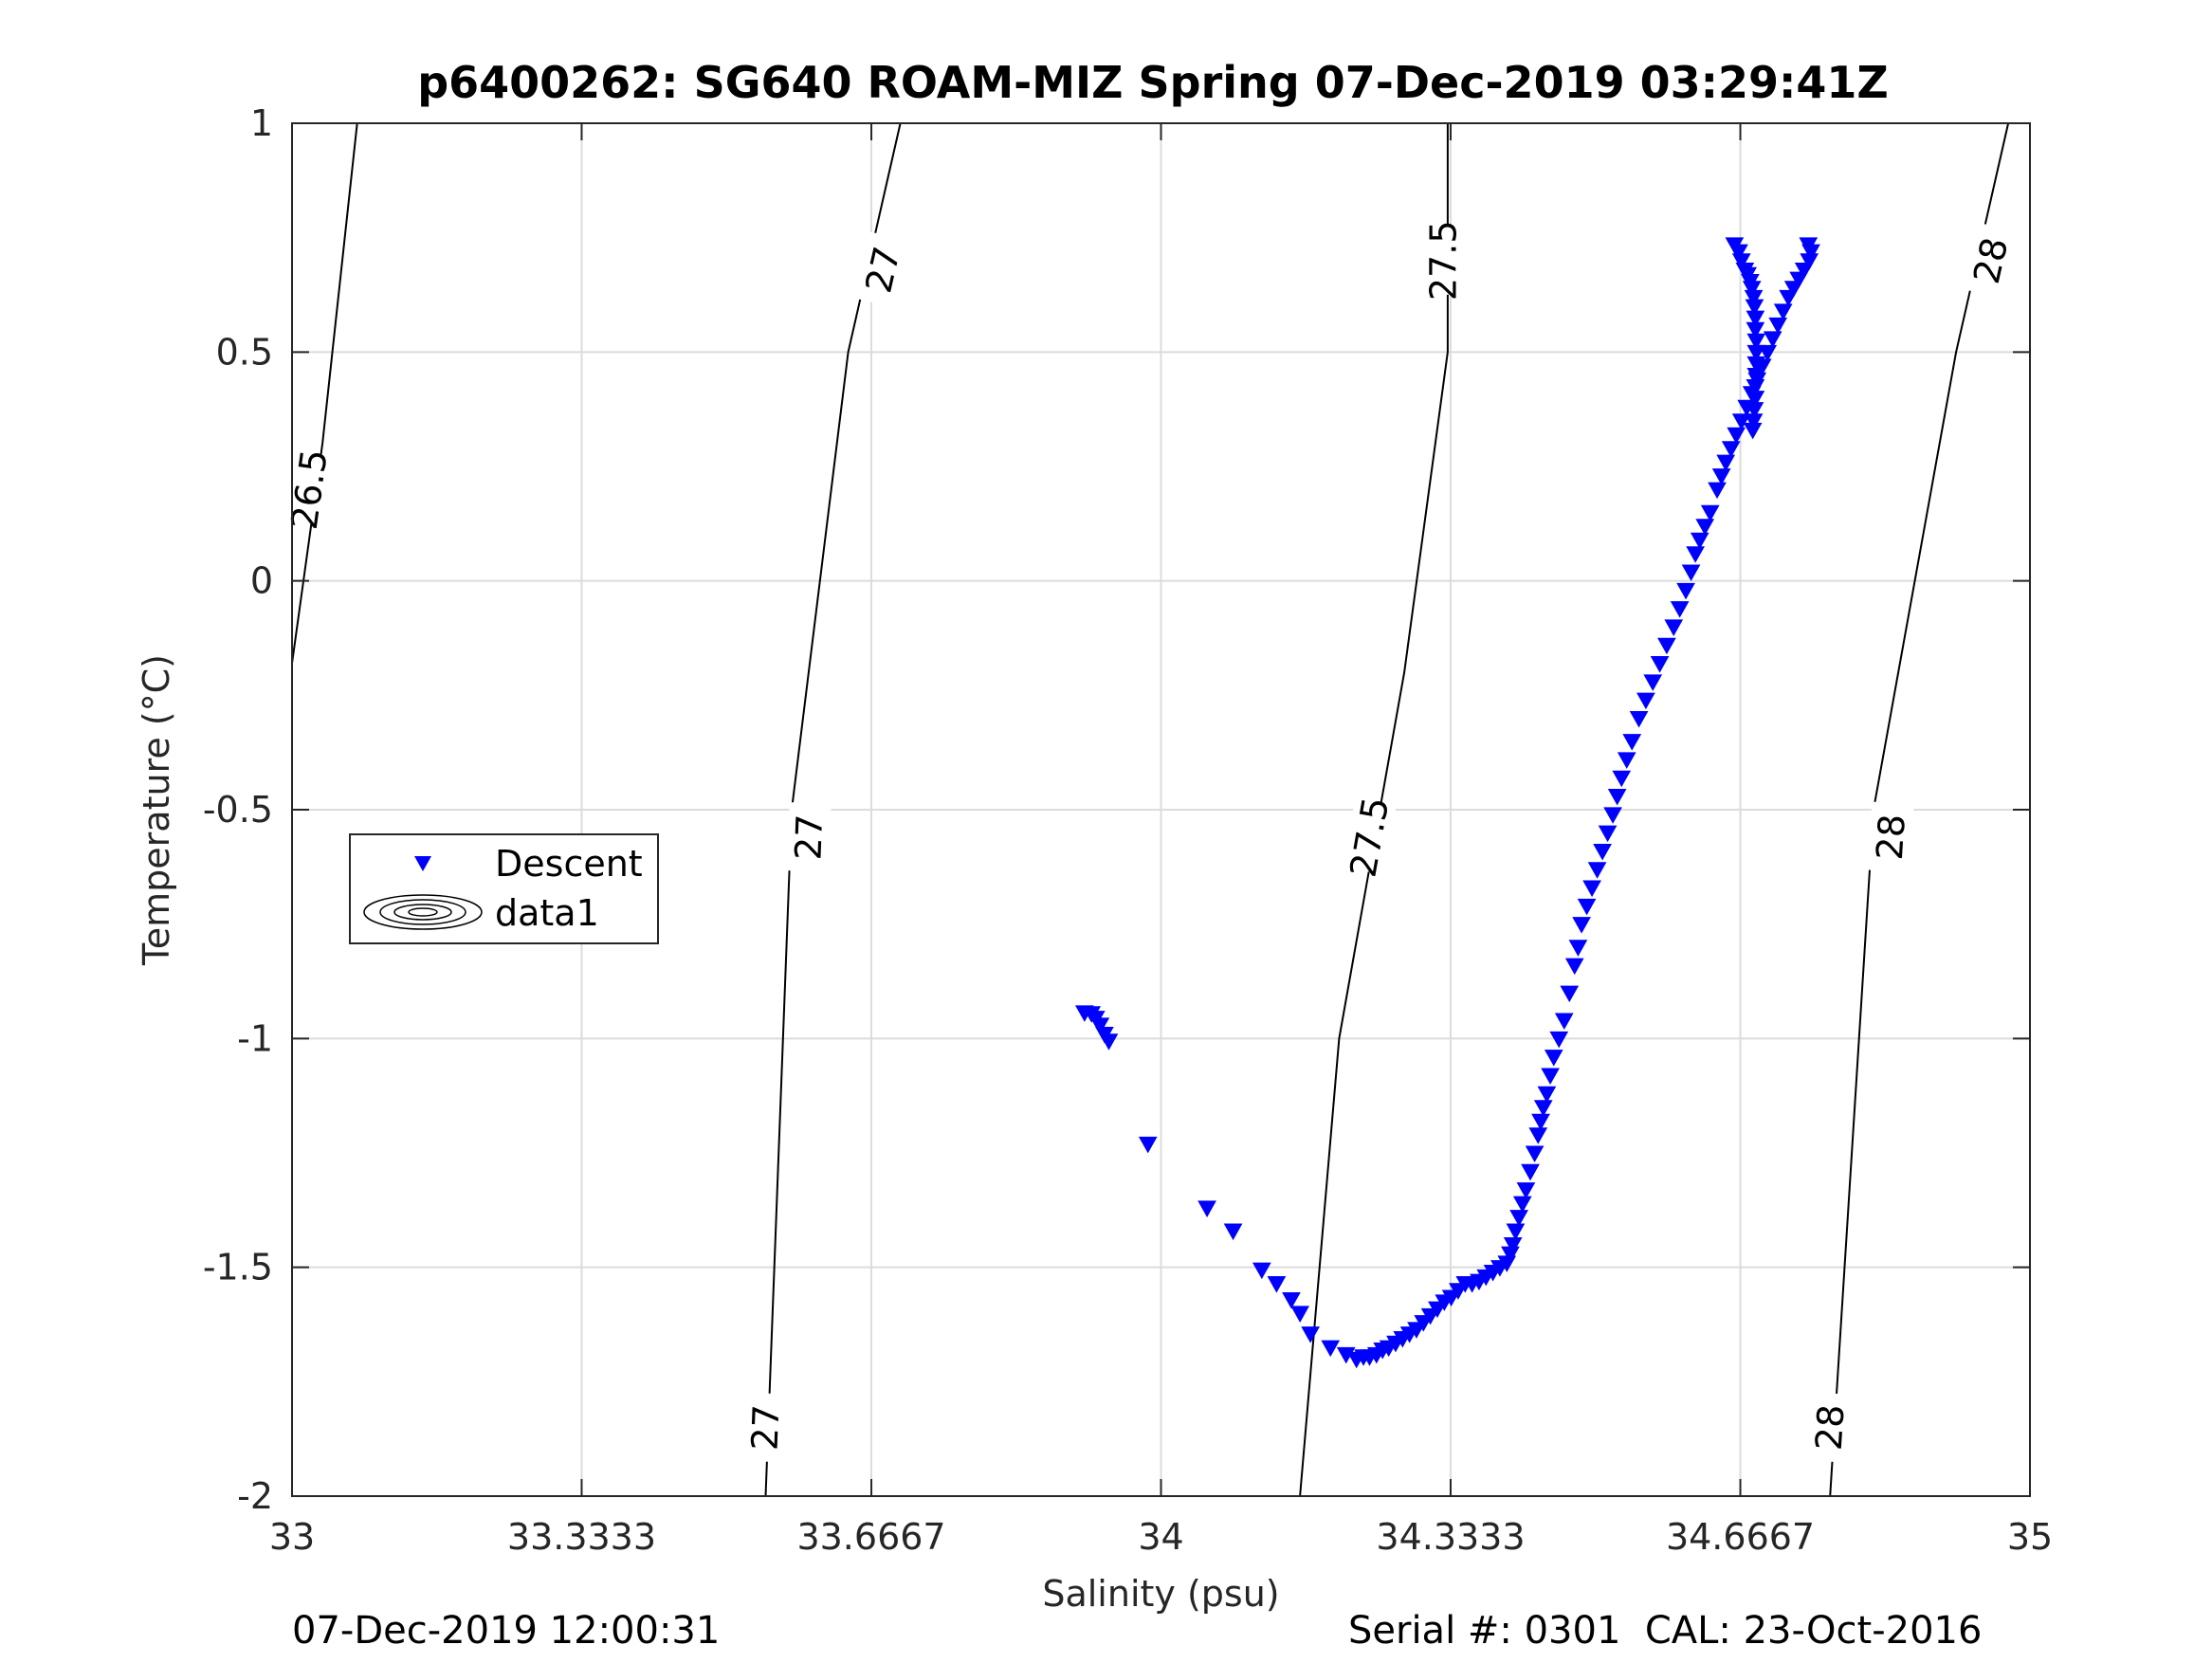 Image resolution: width=2212 pixels, height=1663 pixels. Describe the element at coordinates (324, 393) in the screenshot. I see `density-contour-26.5` at that location.